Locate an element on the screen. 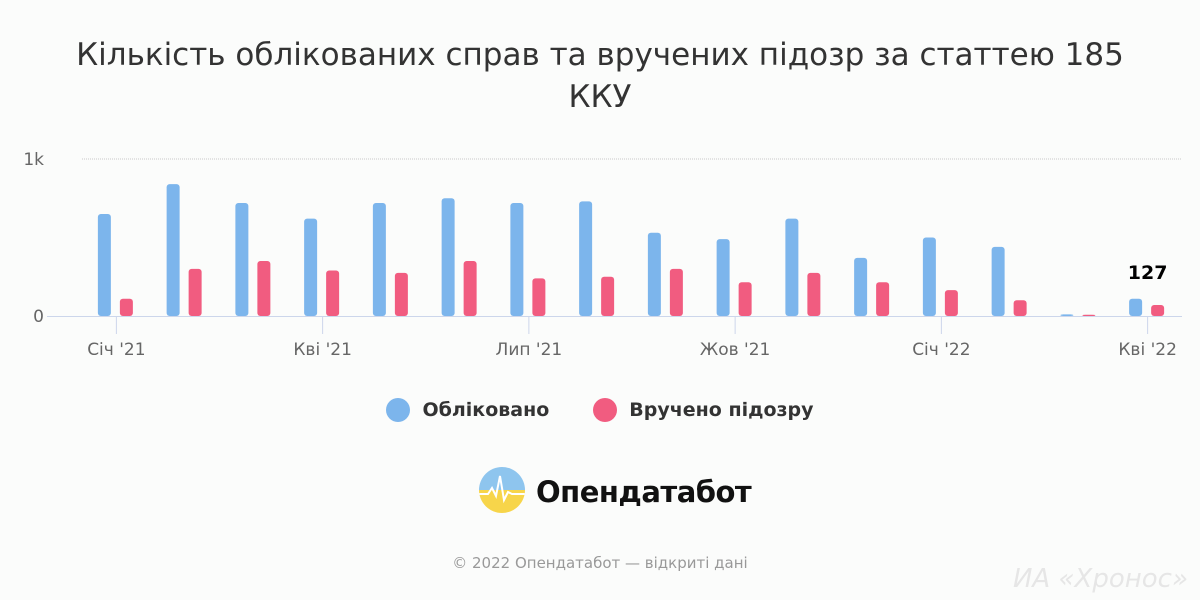 The image size is (1200, 600). legend-item-series-2: Вручено підозру is located at coordinates (703, 410).